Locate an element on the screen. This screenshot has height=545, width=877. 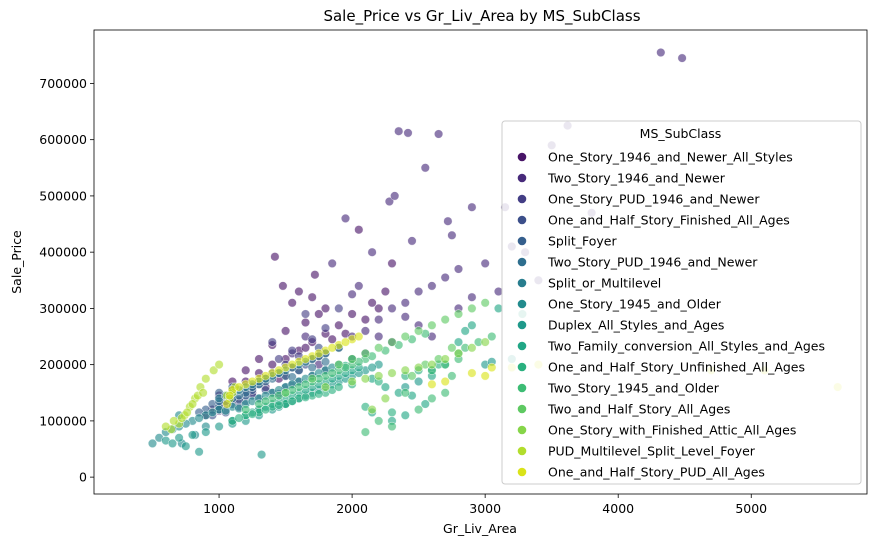
y-axis-label: Sale_Price is located at coordinates (16, 262).